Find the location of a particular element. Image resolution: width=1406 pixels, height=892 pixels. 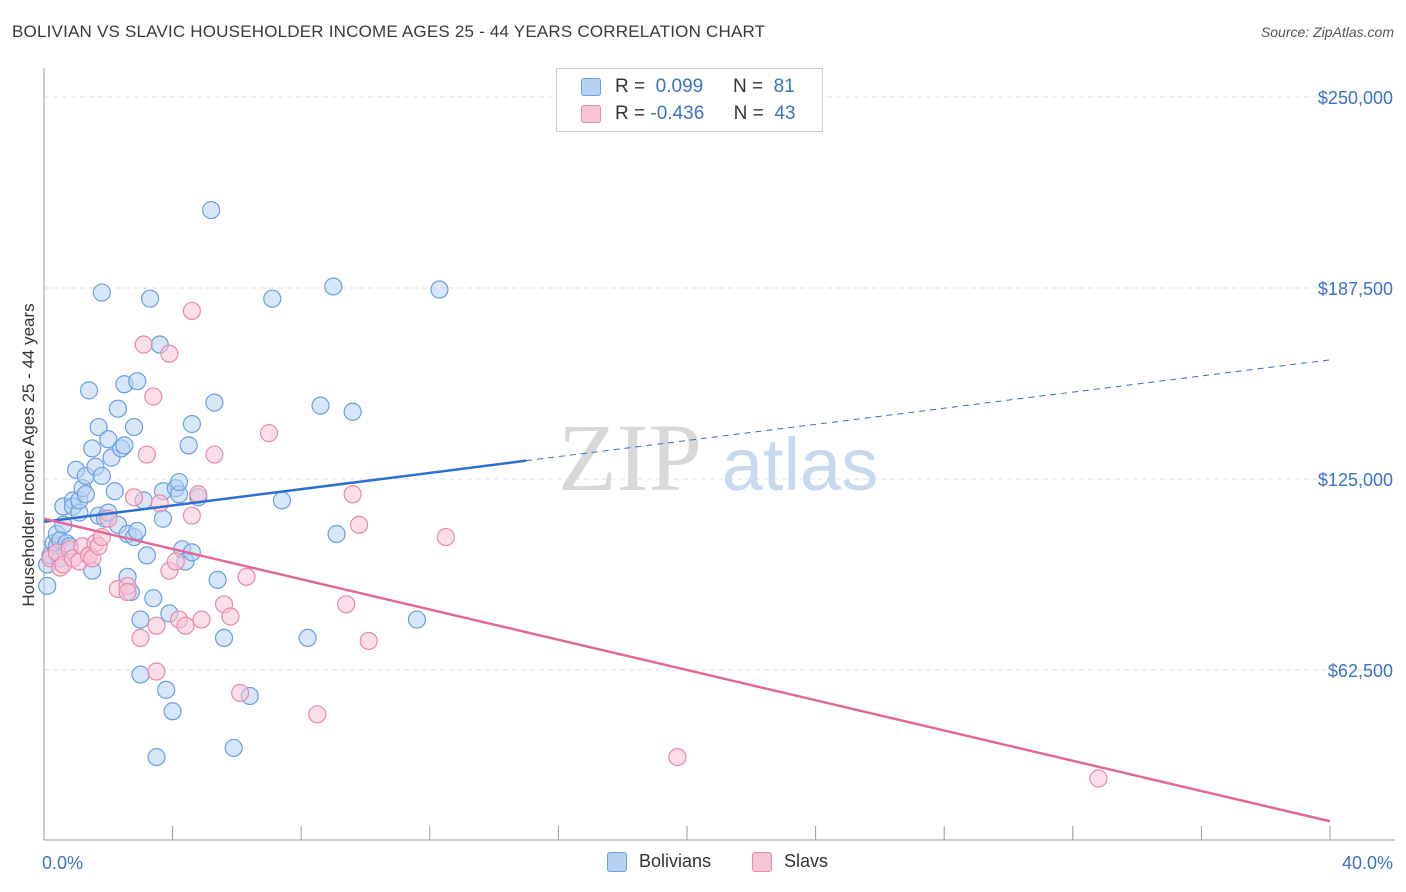

y-tick-label: $187,500 is located at coordinates (1355, 289).